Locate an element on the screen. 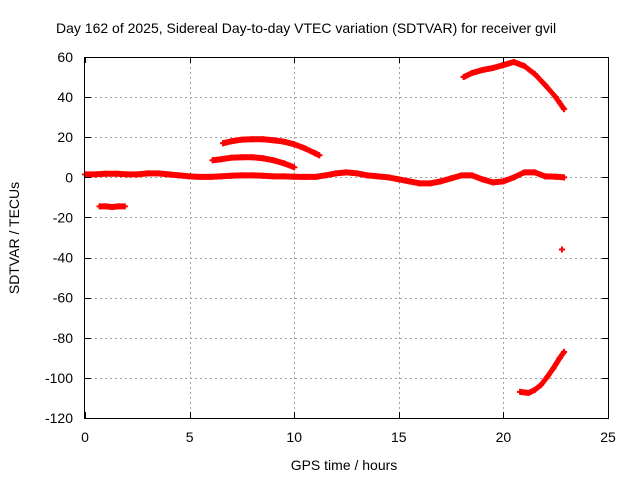  y-tick-label: 0 is located at coordinates (69, 177).